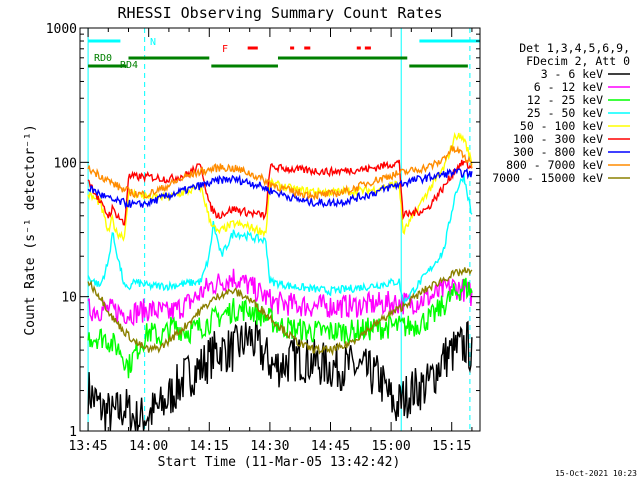 The image size is (640, 480). I want to click on chart-title: RHESSI Observing Summary Count Rates, so click(279, 13).